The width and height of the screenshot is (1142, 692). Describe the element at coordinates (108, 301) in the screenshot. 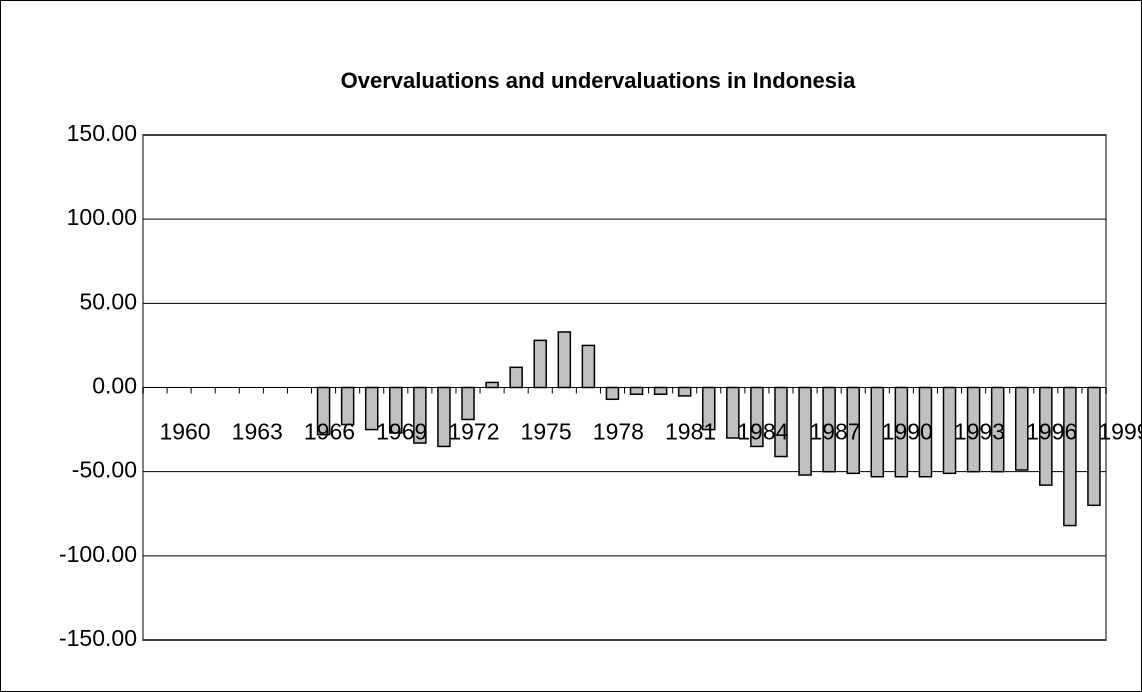

I see `y-tick-label: 50.00` at that location.